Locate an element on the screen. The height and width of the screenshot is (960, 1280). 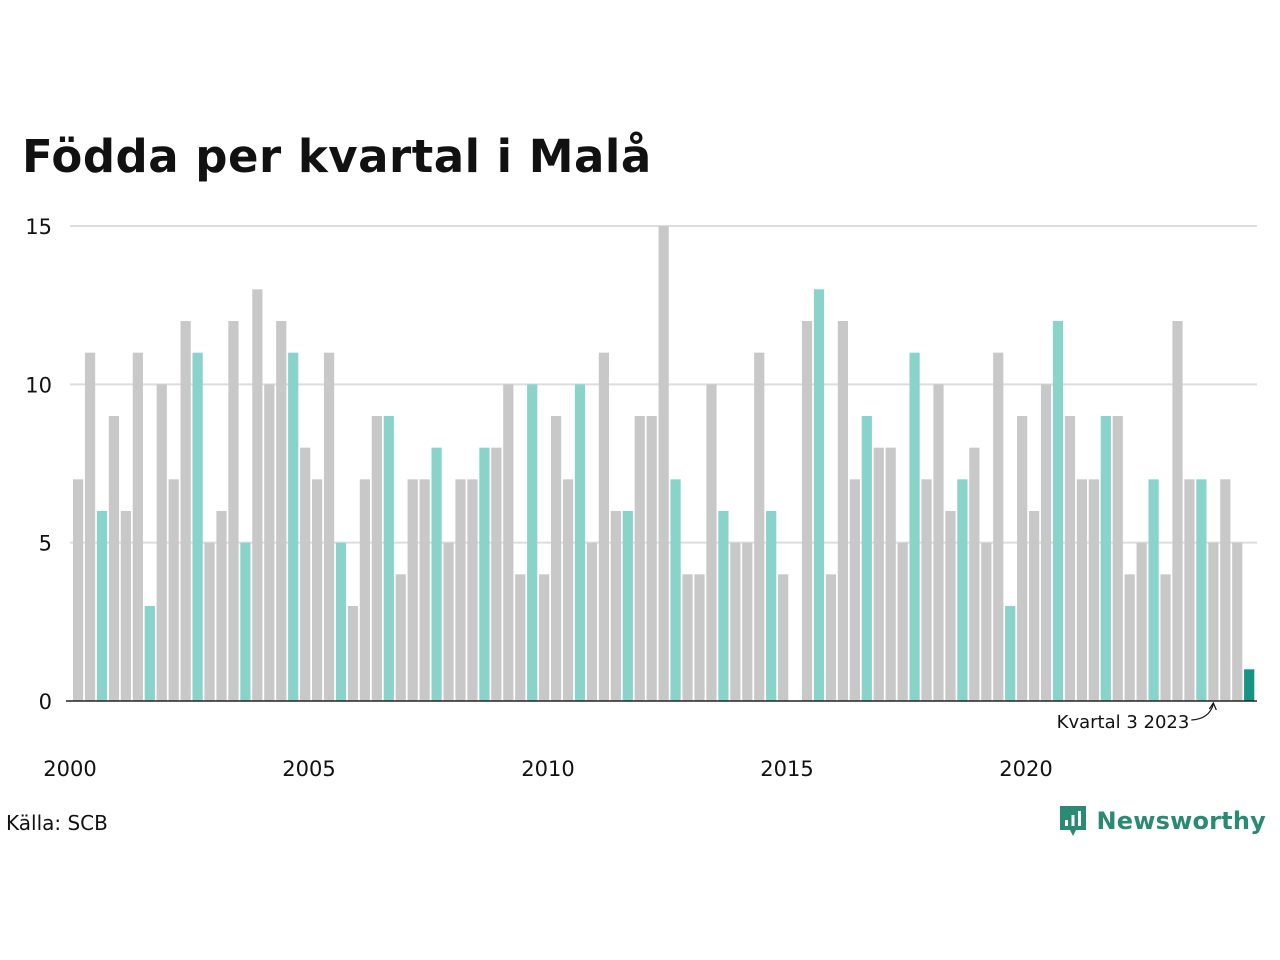
x-tick-label: 2020 is located at coordinates (1025, 769).